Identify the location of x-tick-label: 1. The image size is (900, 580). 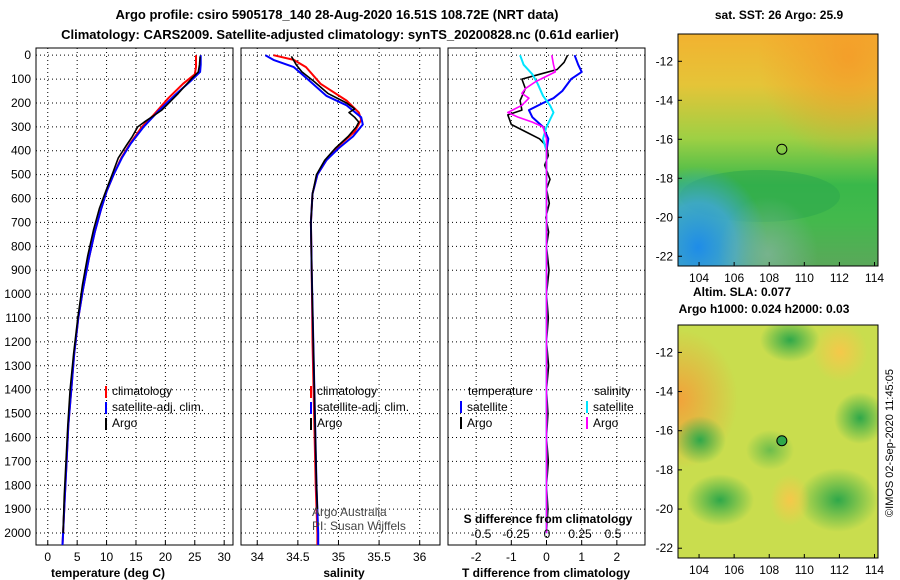
(581, 557).